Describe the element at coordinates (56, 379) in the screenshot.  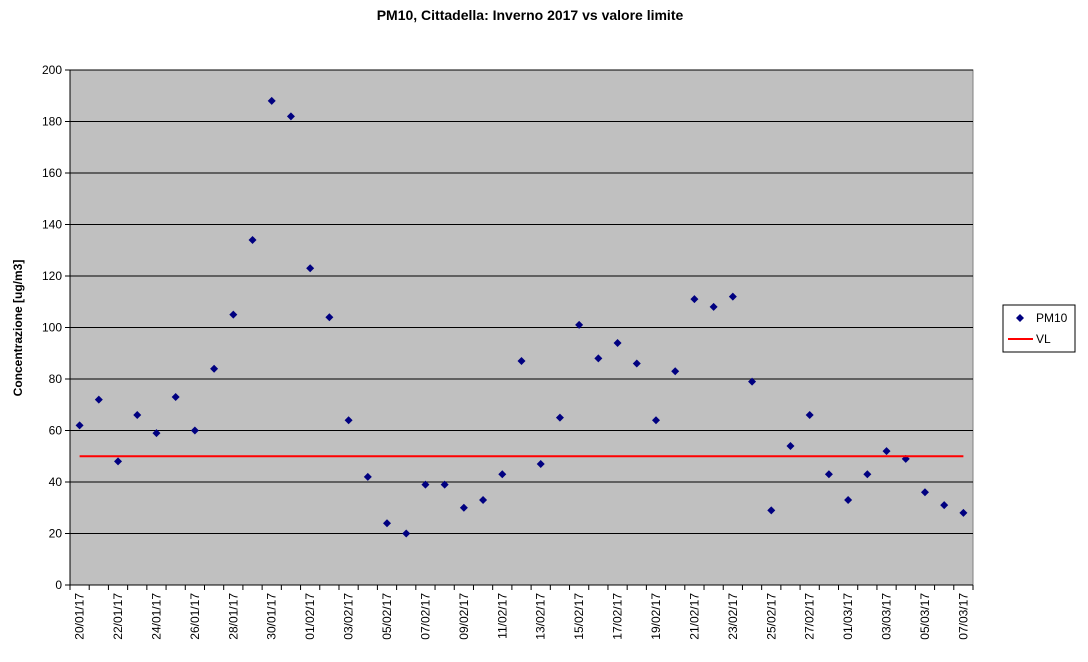
I see `y-tick-label: 80` at that location.